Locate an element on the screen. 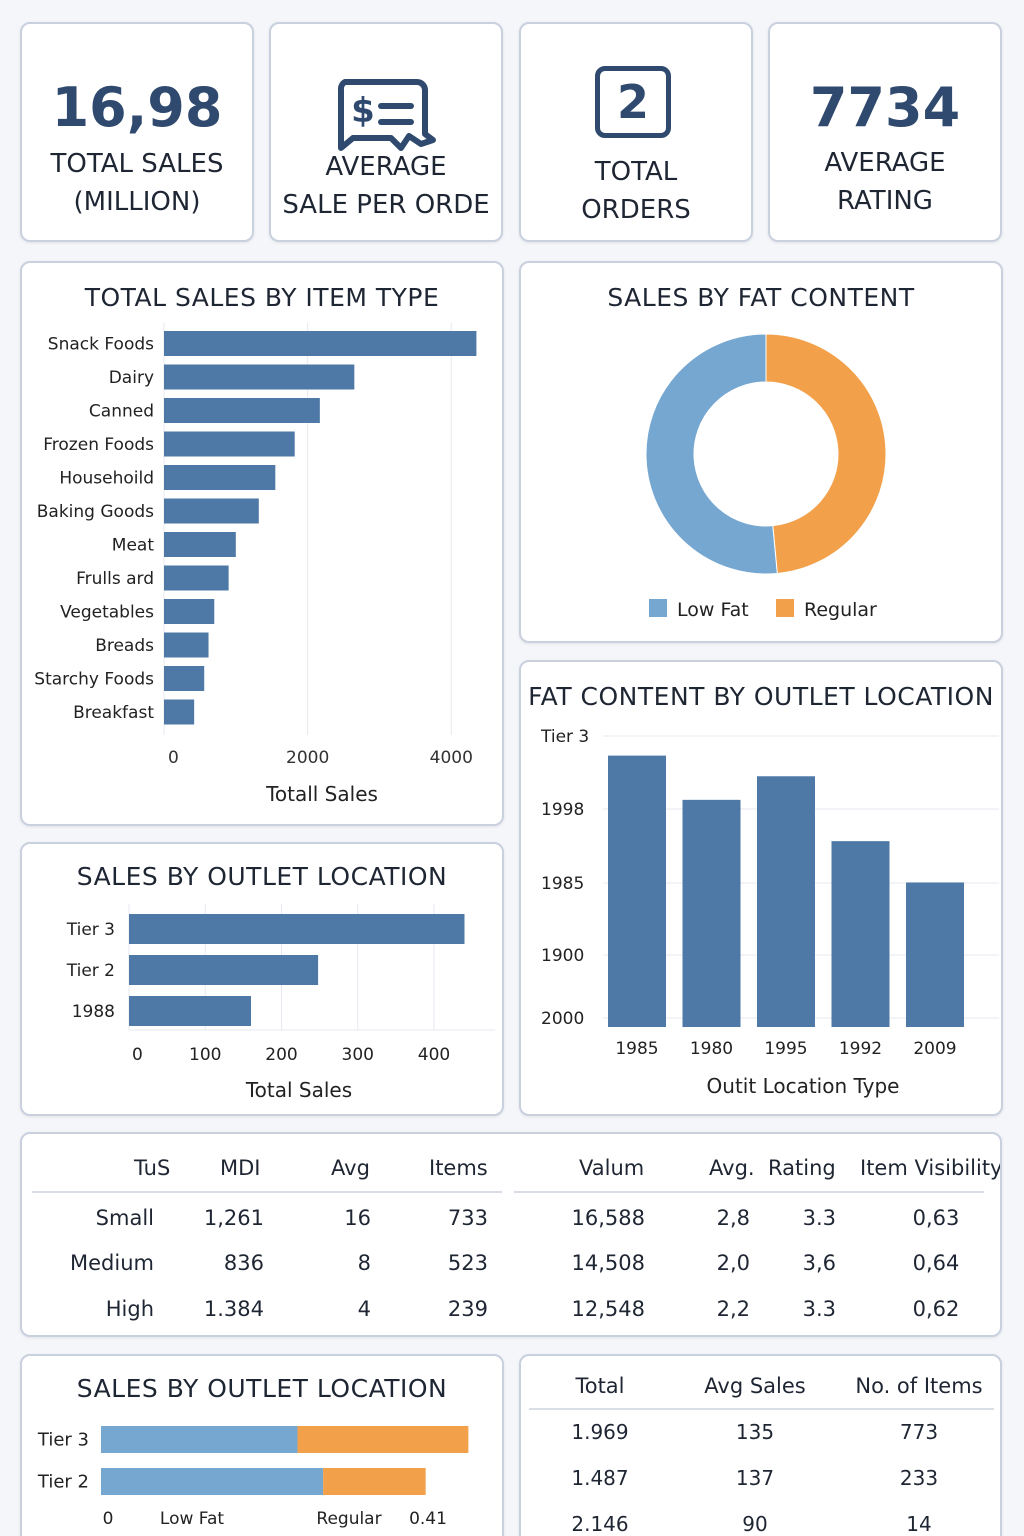  x-tick-label: 2000 is located at coordinates (307, 758).